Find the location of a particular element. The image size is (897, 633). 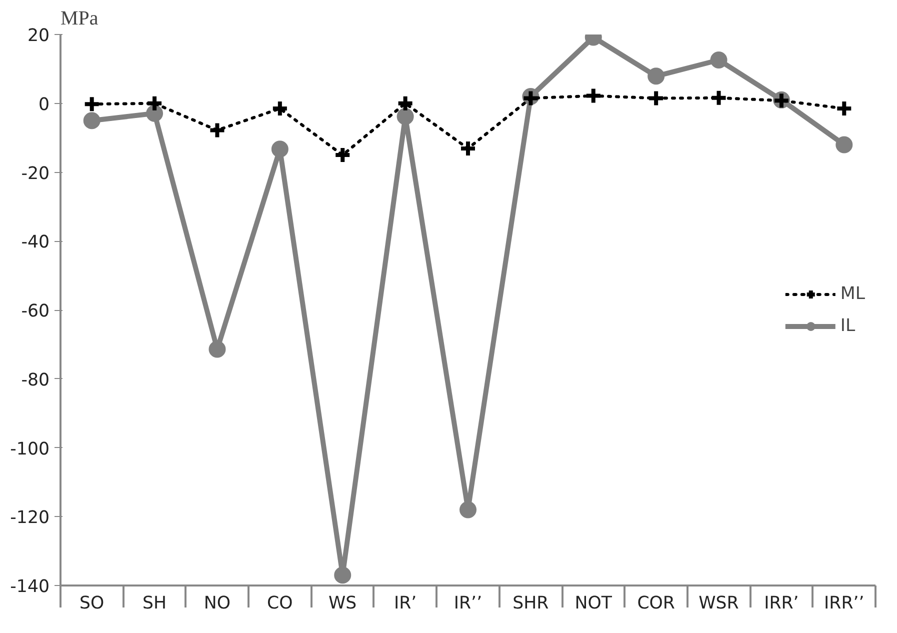

x-tick-label: IR’ is located at coordinates (405, 604).